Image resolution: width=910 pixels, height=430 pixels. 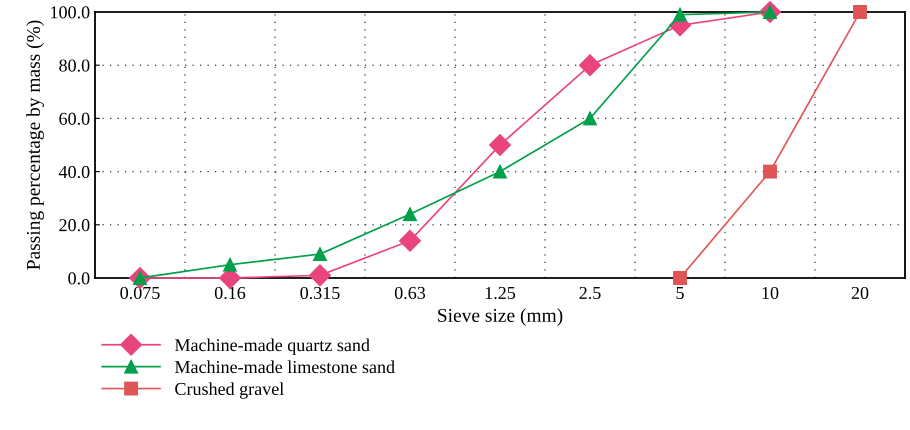 I want to click on x-tick-label: 0.075, so click(x=140, y=293).